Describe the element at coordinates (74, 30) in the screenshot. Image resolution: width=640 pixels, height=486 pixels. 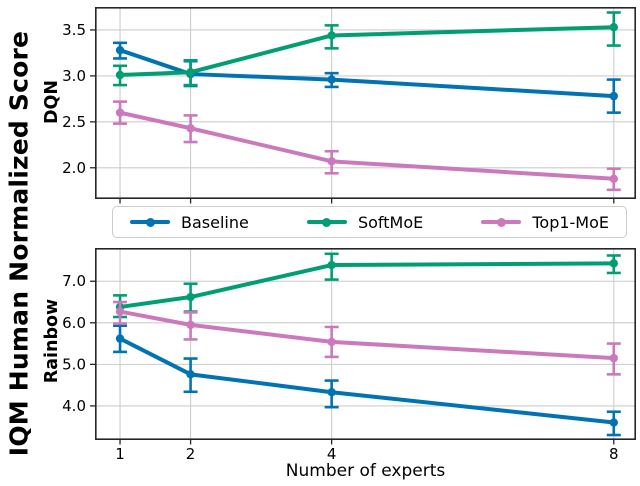
I see `y-tick-label: 3.5` at that location.